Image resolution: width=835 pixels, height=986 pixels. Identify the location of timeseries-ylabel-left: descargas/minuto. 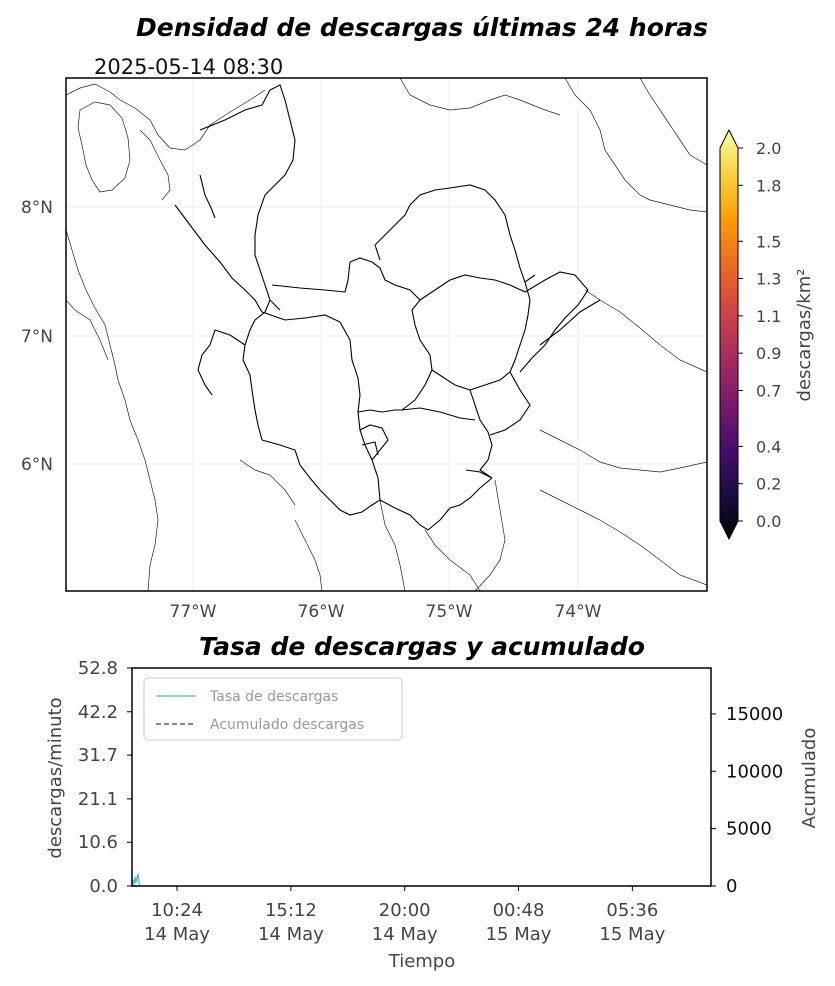
(55, 777).